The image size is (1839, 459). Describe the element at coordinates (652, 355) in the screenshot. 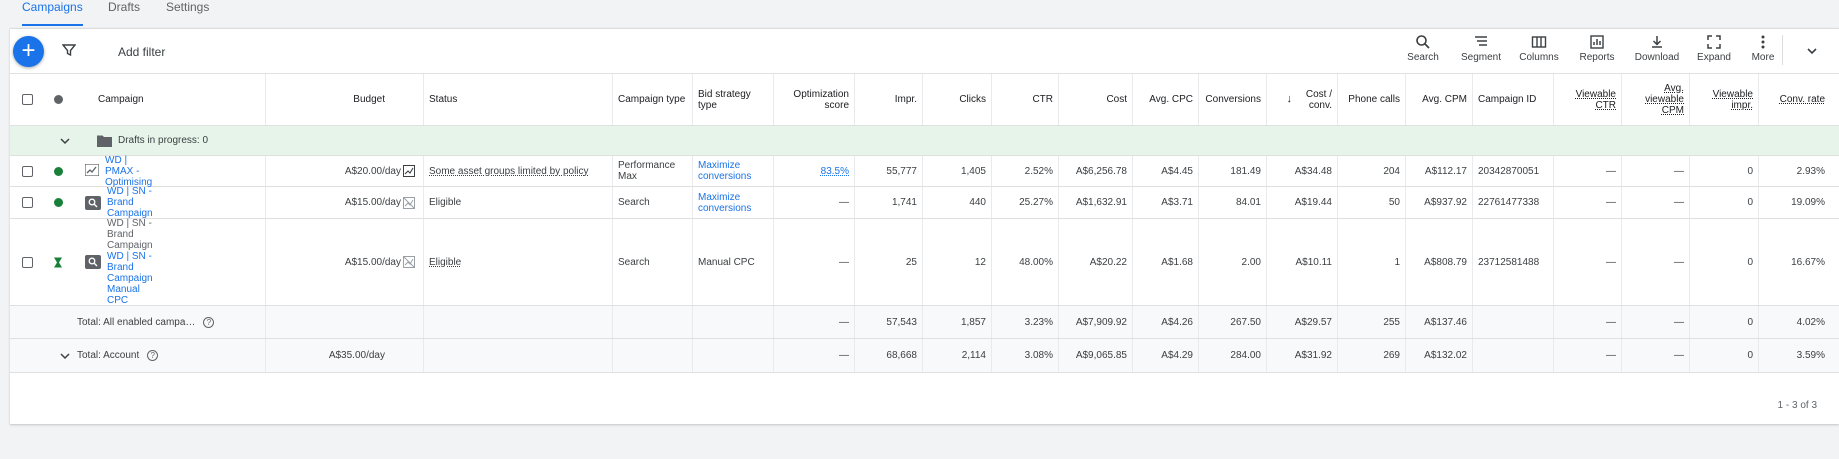

I see `total-type-cell` at that location.